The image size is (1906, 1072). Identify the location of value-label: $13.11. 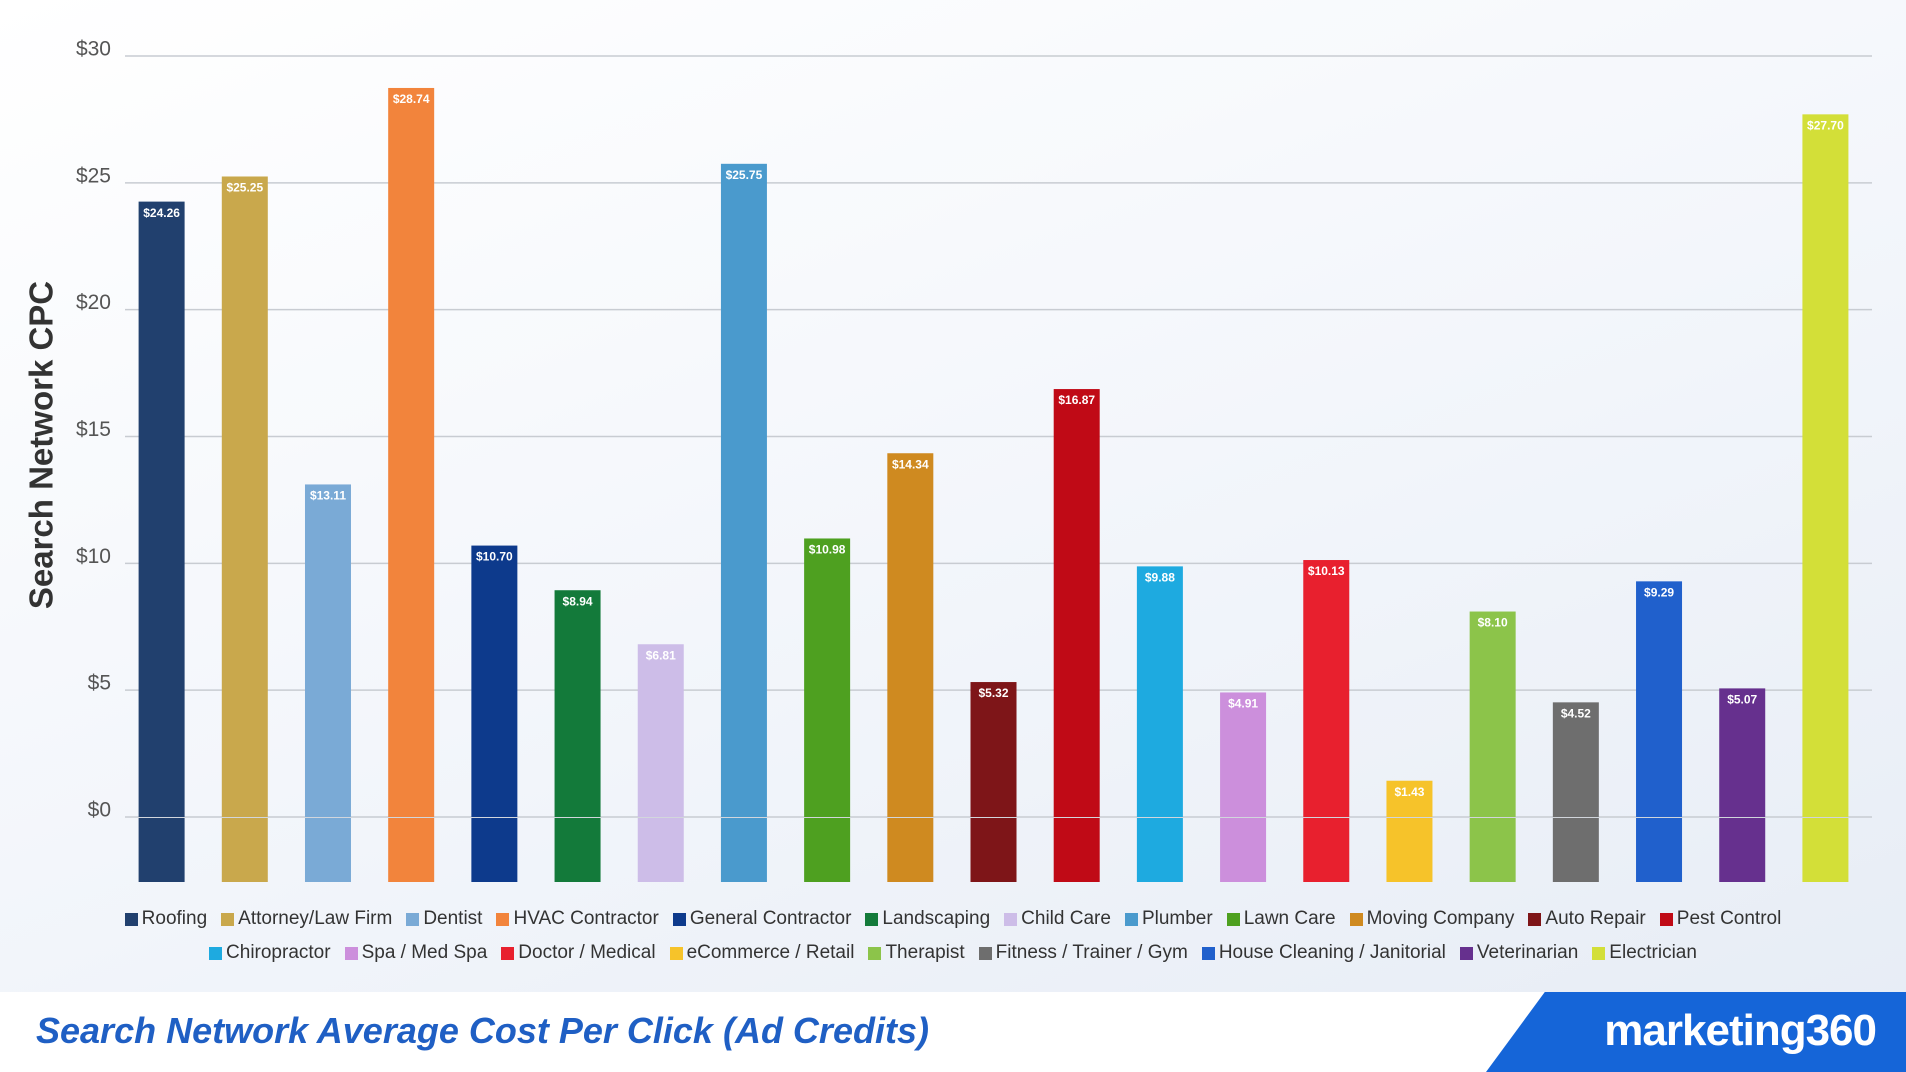
(328, 496).